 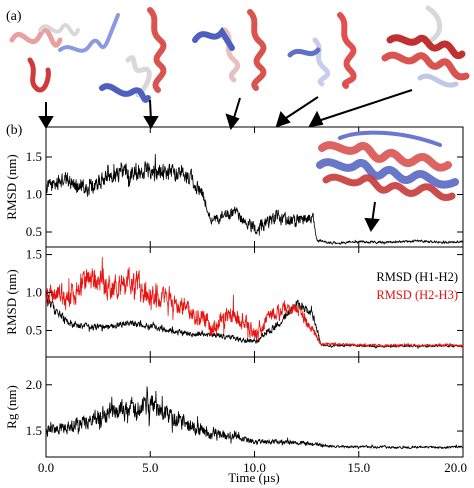 I want to click on legend-entry-red: RMSD (H2-H3), so click(x=417, y=295).